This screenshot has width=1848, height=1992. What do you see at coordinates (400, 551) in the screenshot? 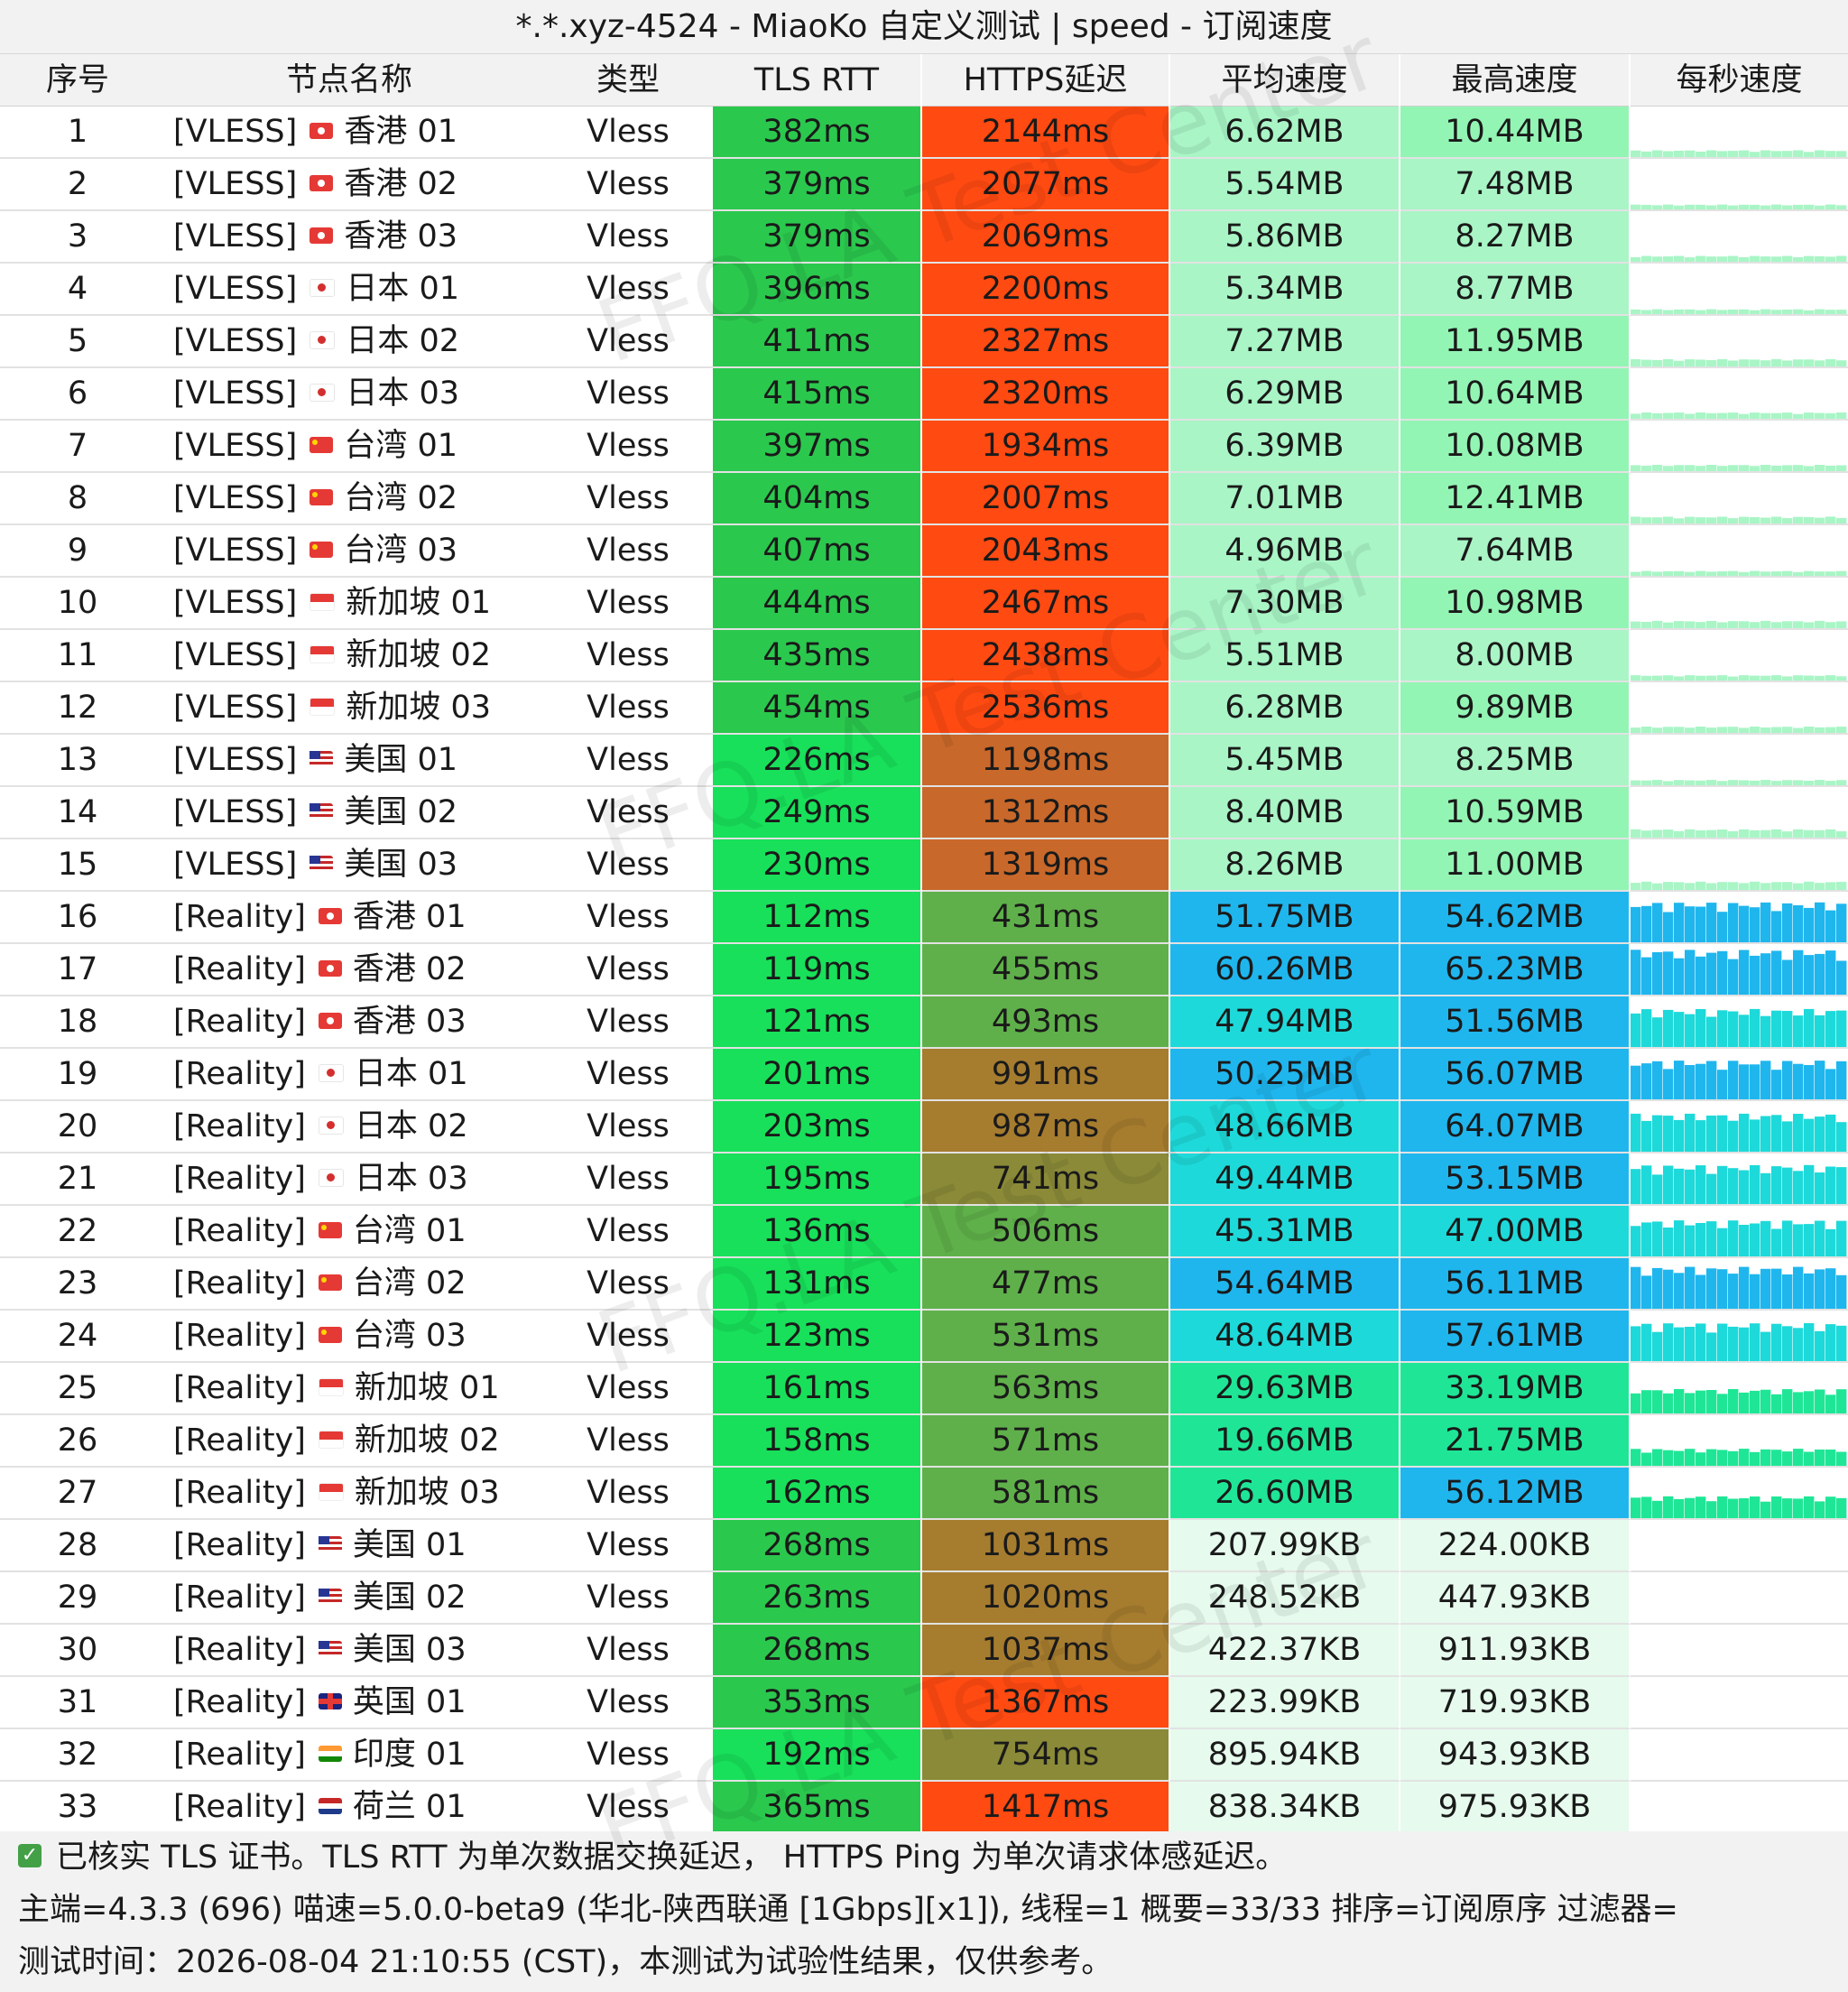
I see `node-region: 台湾 03` at bounding box center [400, 551].